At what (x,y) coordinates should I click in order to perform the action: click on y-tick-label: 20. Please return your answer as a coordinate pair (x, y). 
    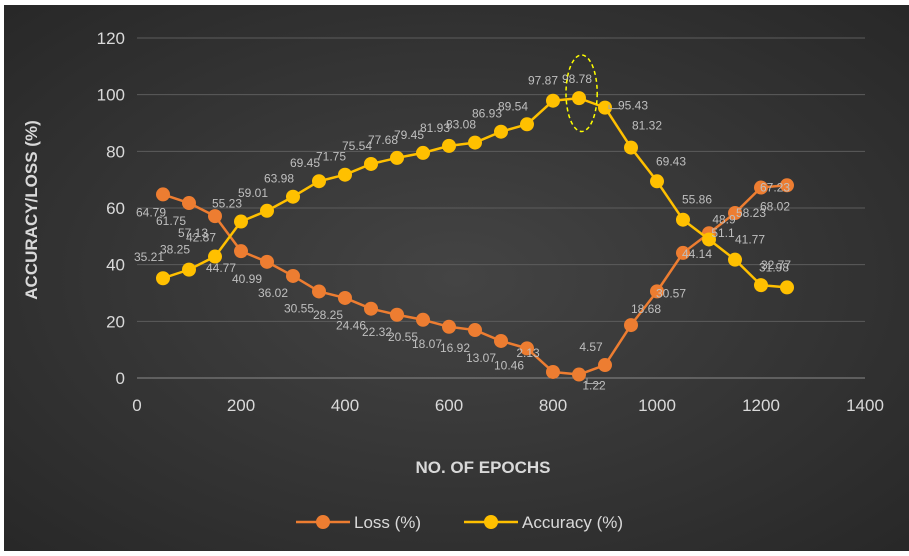
    Looking at the image, I should click on (115, 321).